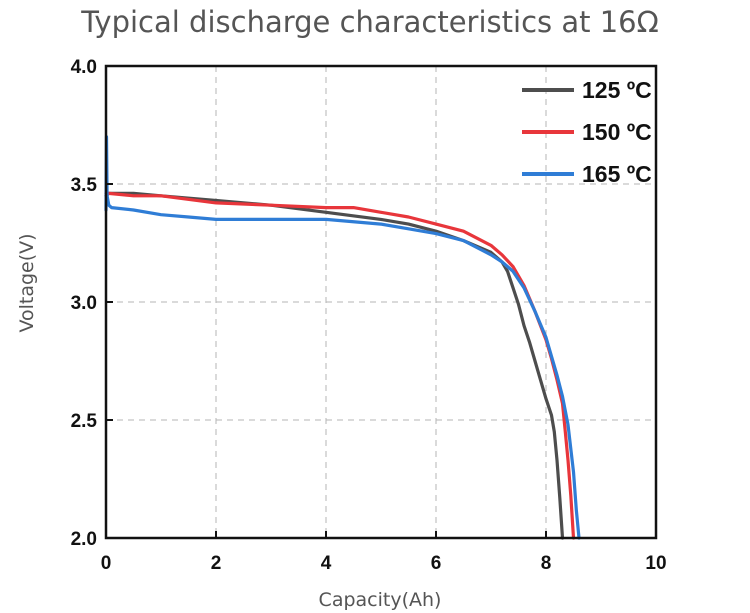  I want to click on y-tick-label: 4.0, so click(84, 67).